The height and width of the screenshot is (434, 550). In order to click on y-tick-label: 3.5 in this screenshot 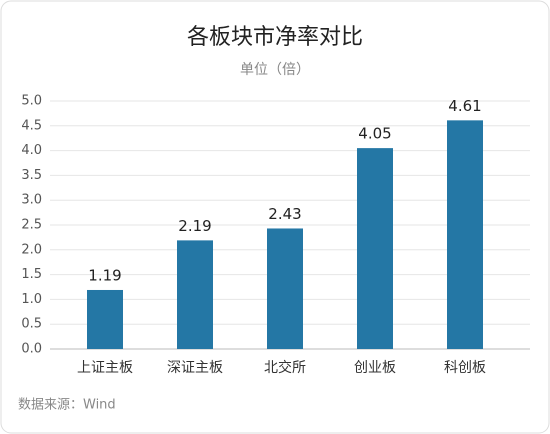, I will do `click(31, 175)`.